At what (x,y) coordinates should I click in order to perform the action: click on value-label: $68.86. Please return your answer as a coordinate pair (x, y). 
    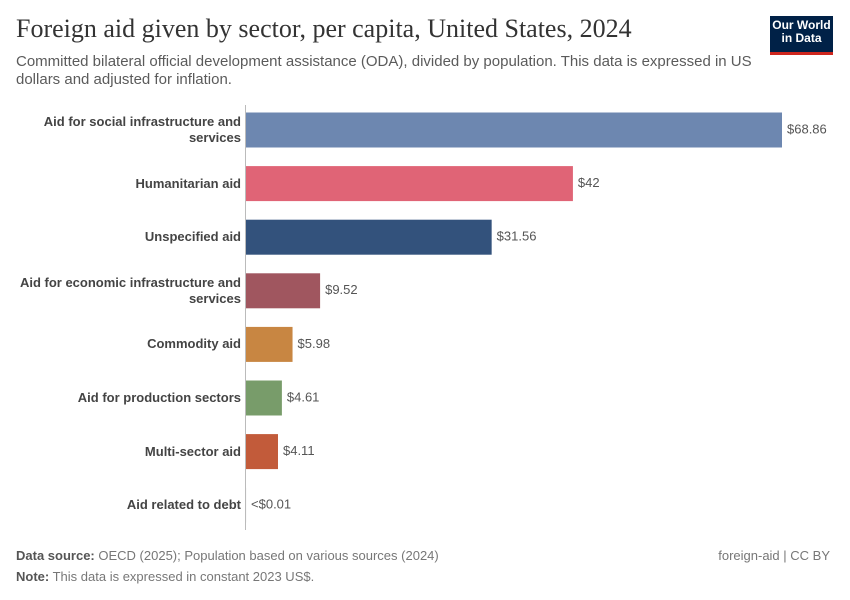
    Looking at the image, I should click on (807, 128).